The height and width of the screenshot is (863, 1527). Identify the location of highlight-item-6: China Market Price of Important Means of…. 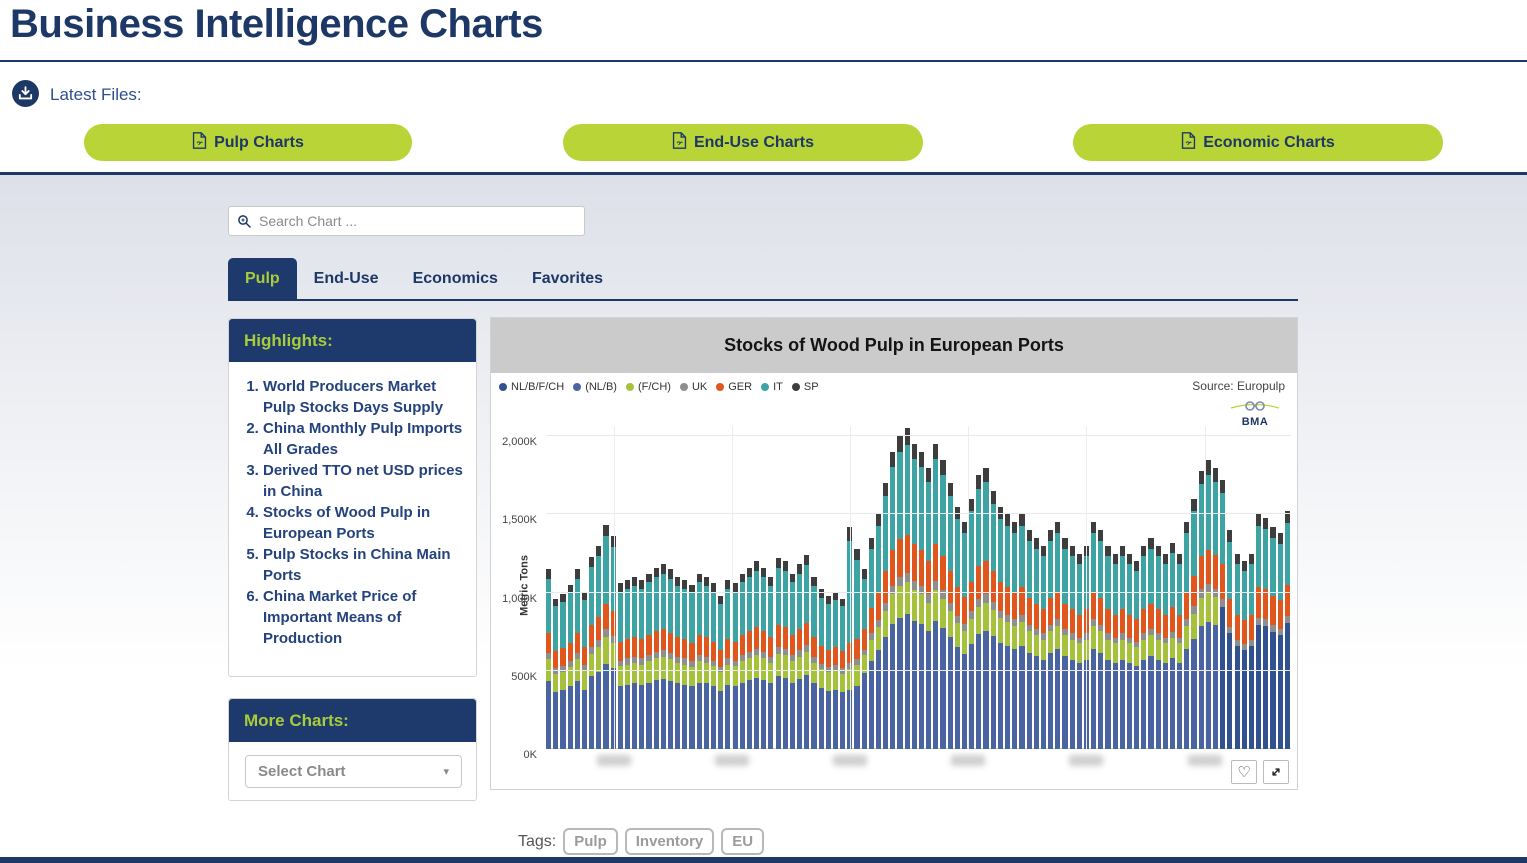
(365, 617).